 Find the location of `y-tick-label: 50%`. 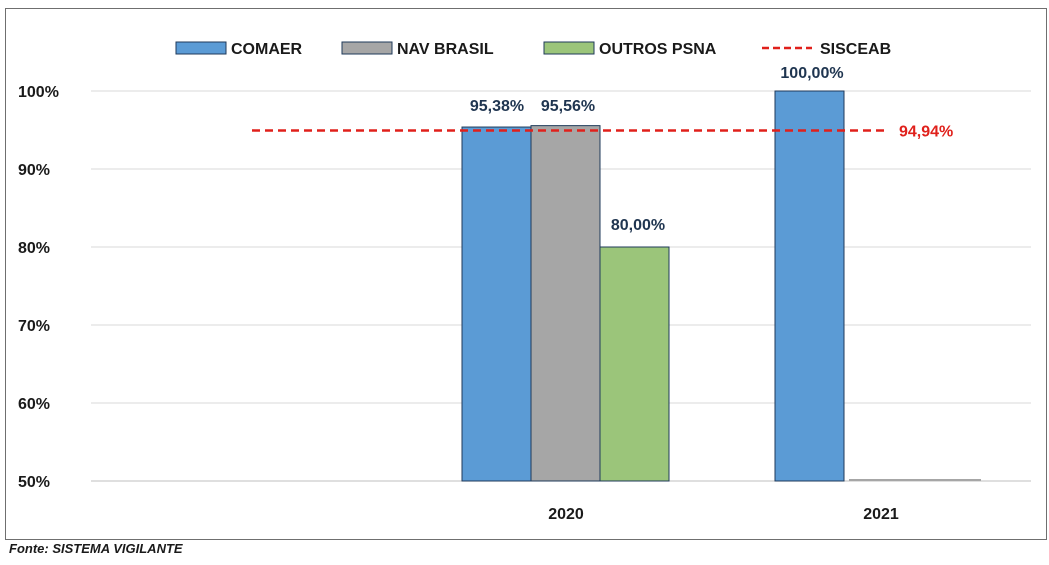

y-tick-label: 50% is located at coordinates (34, 482).